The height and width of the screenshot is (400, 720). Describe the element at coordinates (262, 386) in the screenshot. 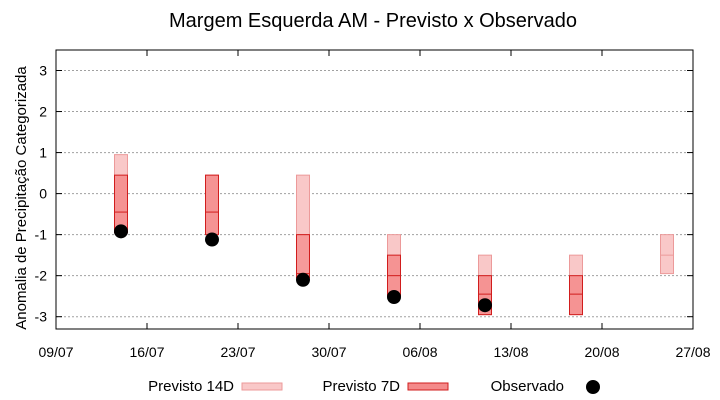

I see `legend-swatch-previsto-14d` at that location.